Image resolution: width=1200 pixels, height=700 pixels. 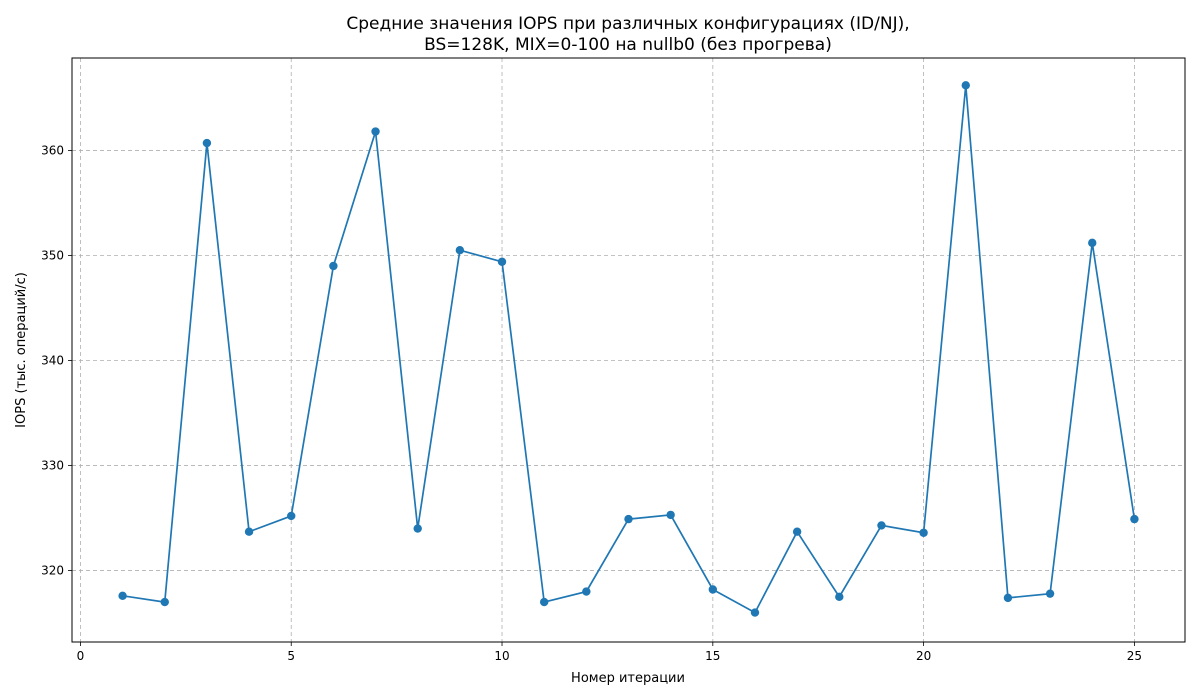 What do you see at coordinates (52, 466) in the screenshot?
I see `y-tick-label: 330` at bounding box center [52, 466].